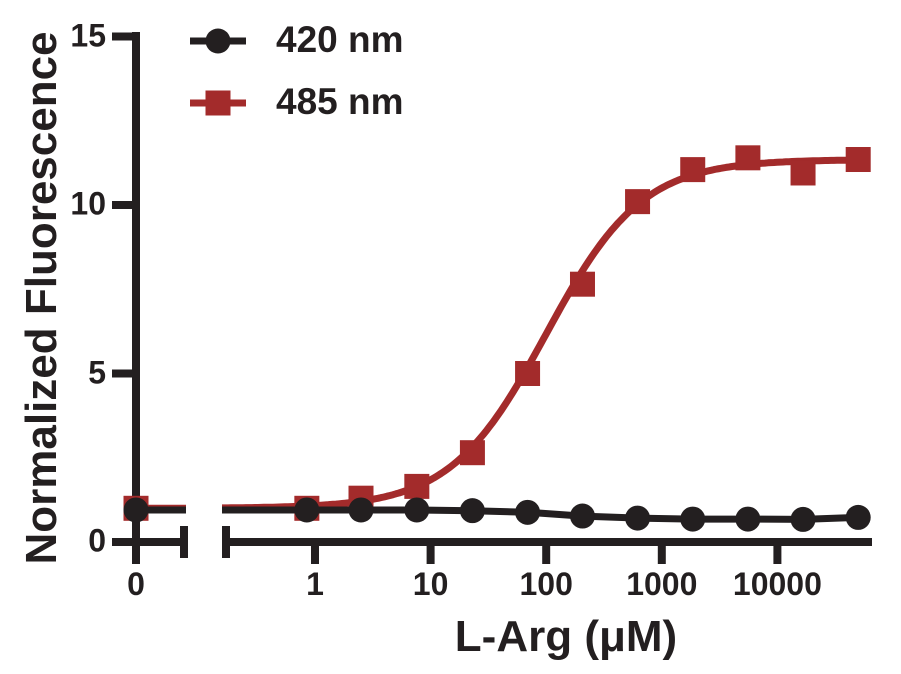  What do you see at coordinates (777, 584) in the screenshot?
I see `x-tick-label-10000: 10000` at bounding box center [777, 584].